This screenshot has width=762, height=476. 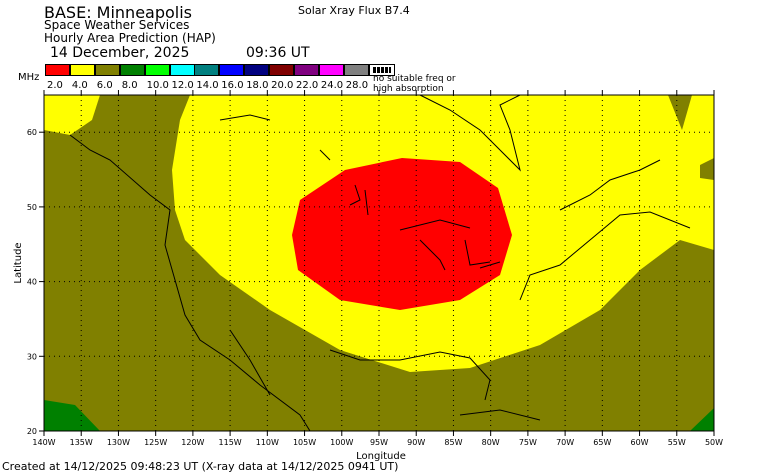 What do you see at coordinates (379, 442) in the screenshot?
I see `lon-tick-label: 95W` at bounding box center [379, 442].